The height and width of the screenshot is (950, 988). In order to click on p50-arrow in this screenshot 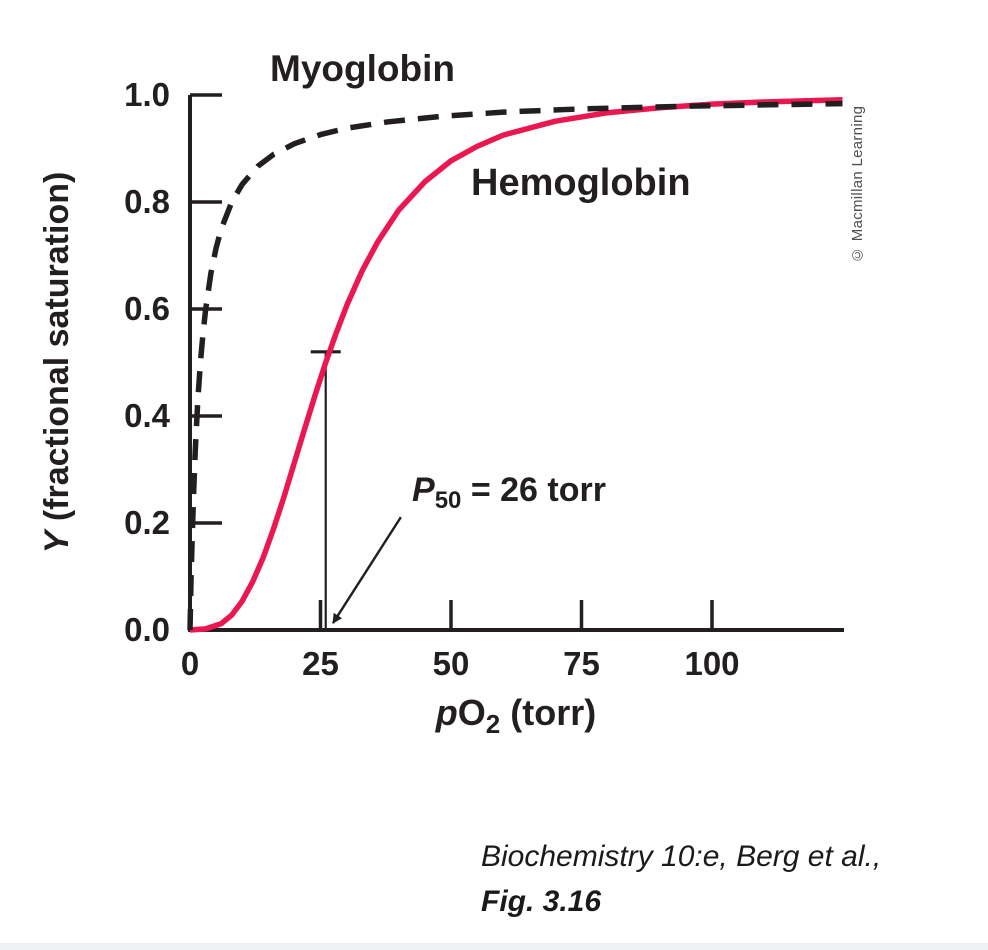, I will do `click(367, 570)`.